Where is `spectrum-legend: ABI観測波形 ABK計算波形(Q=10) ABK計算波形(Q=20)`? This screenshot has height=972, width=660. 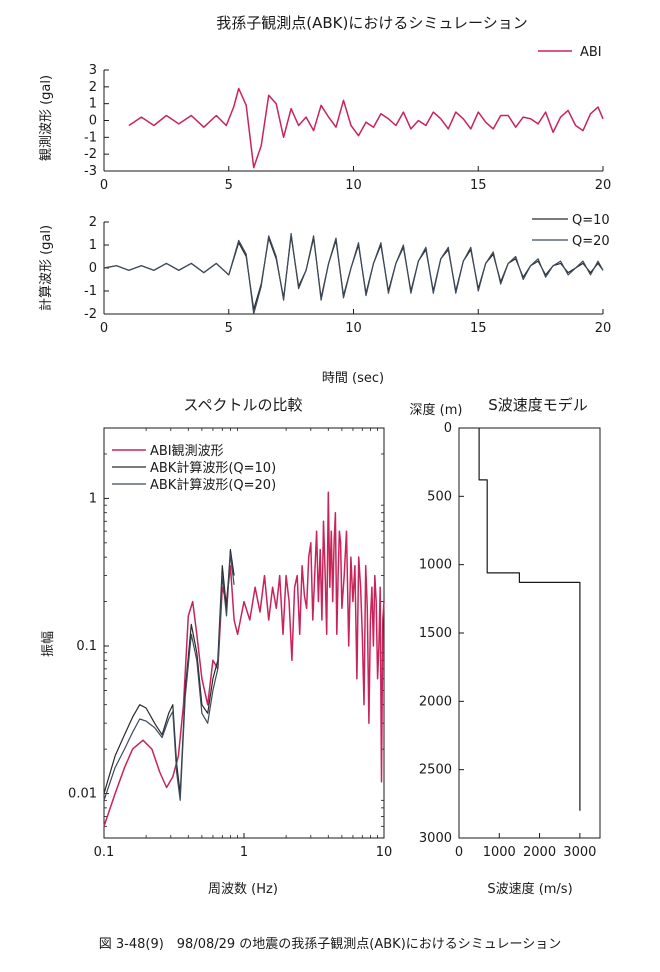
spectrum-legend: ABI観測波形 ABK計算波形(Q=10) ABK計算波形(Q=20) is located at coordinates (194, 468).